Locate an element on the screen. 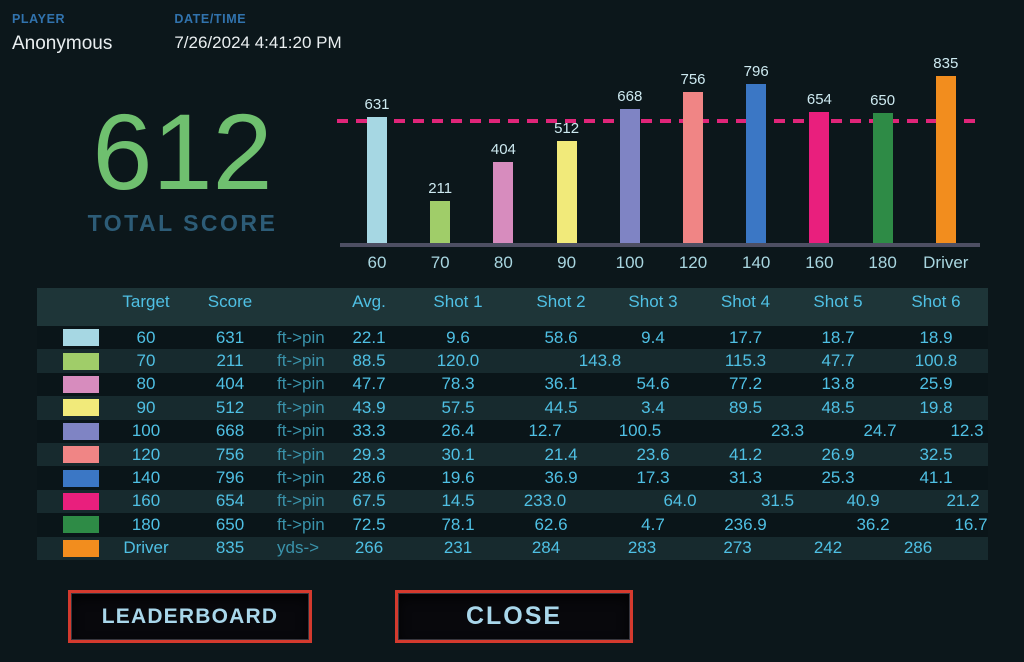 The image size is (1024, 662). shot-2-cell: 21.4 is located at coordinates (561, 454).